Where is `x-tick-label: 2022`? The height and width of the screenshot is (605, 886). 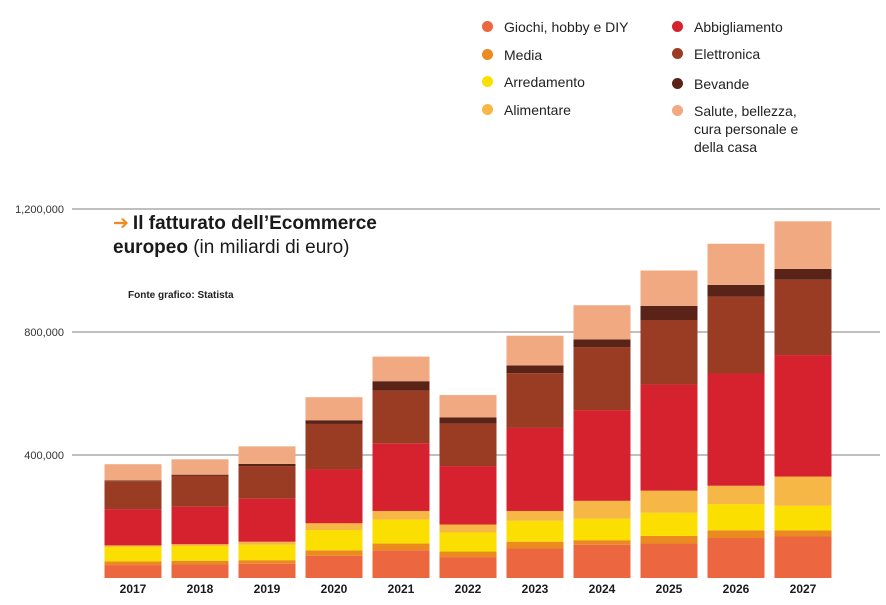
x-tick-label: 2022 is located at coordinates (468, 589).